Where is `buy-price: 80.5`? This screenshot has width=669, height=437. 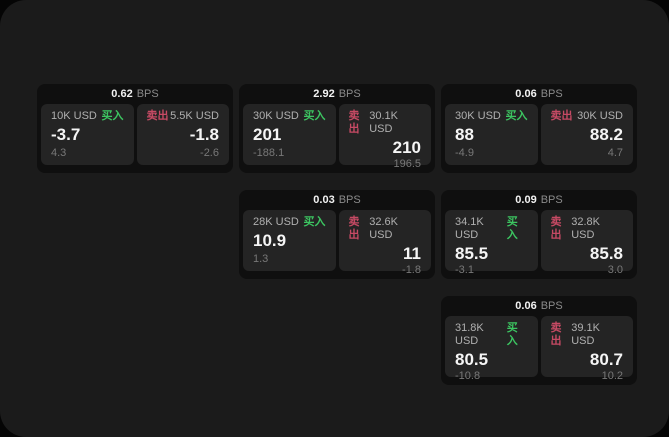
buy-price: 80.5 is located at coordinates (472, 359).